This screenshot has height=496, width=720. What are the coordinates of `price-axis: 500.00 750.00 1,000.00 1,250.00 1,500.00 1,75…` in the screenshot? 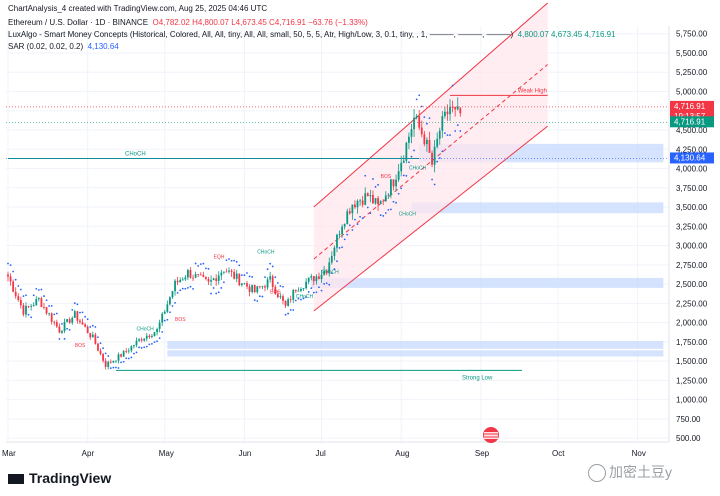 It's located at (688, 234).